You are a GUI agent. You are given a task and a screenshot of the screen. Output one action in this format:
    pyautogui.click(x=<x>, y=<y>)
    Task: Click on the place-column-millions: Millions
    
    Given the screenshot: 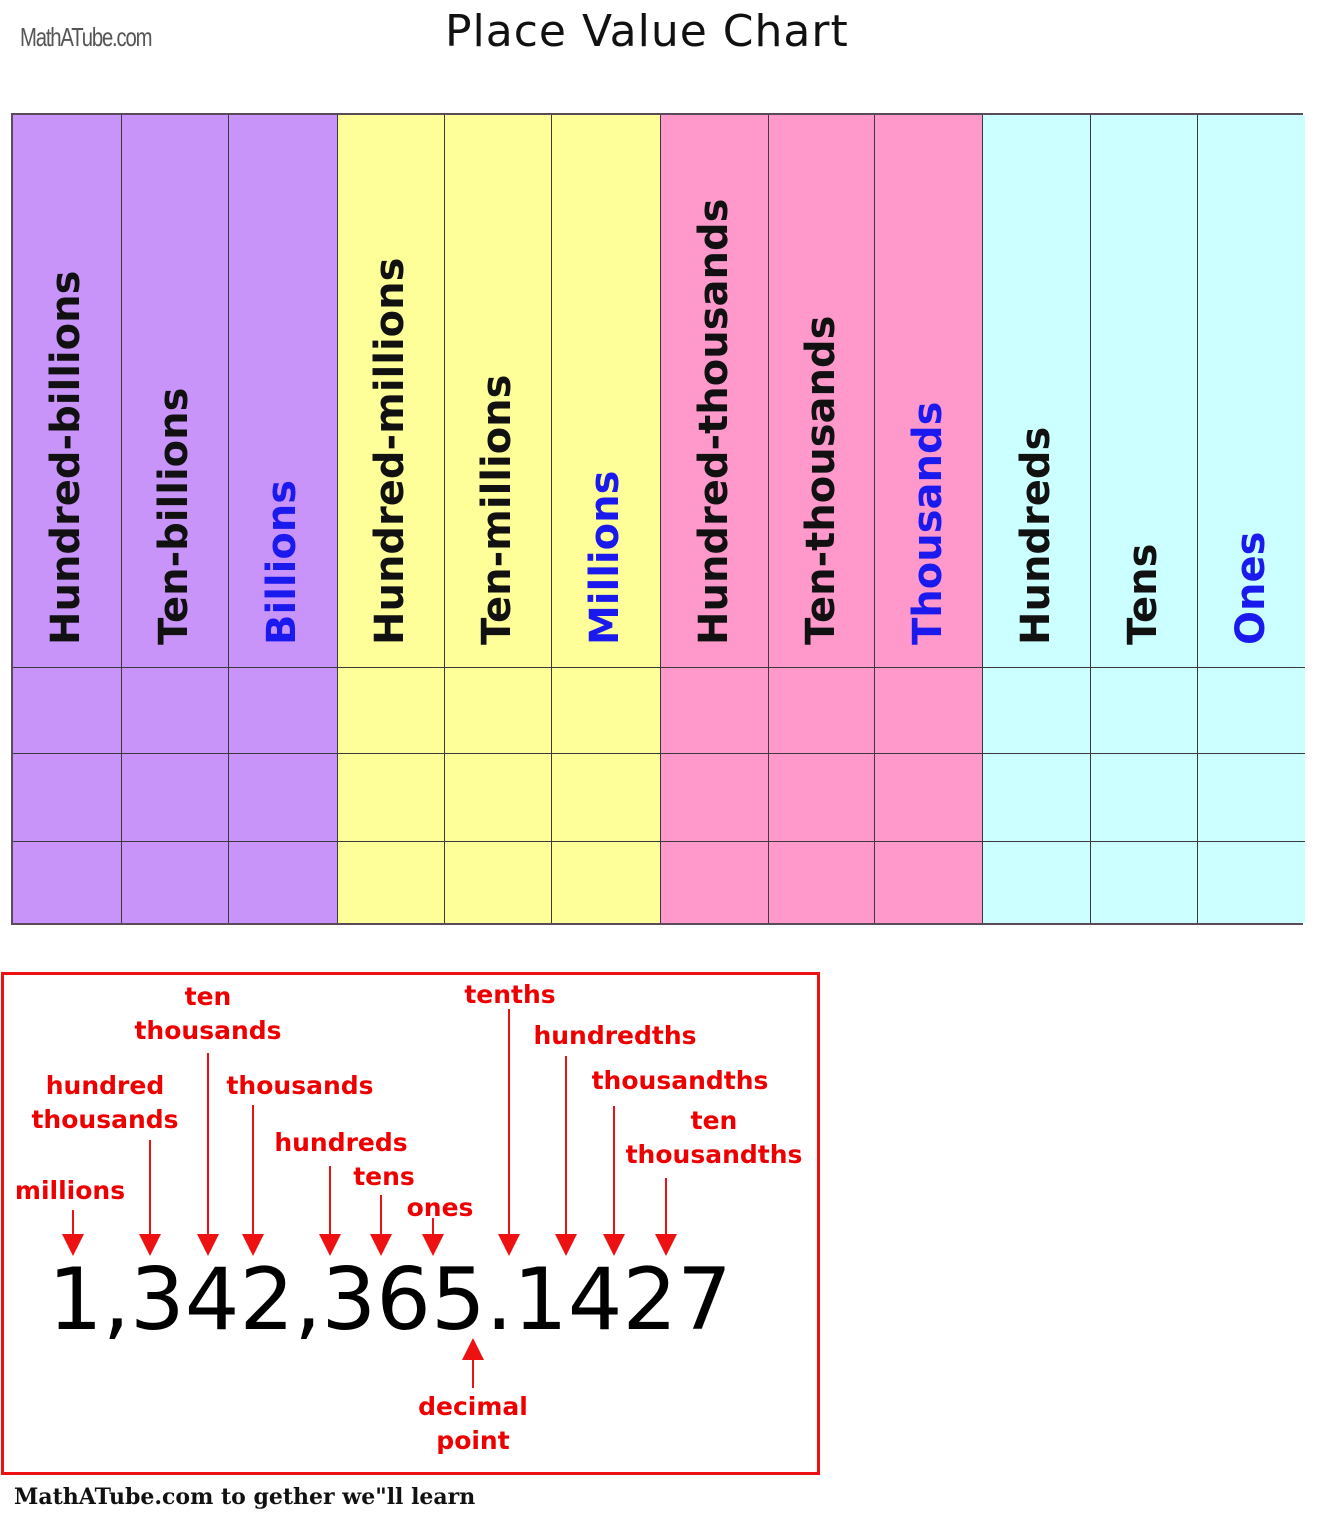 What is the action you would take?
    pyautogui.click(x=606, y=519)
    